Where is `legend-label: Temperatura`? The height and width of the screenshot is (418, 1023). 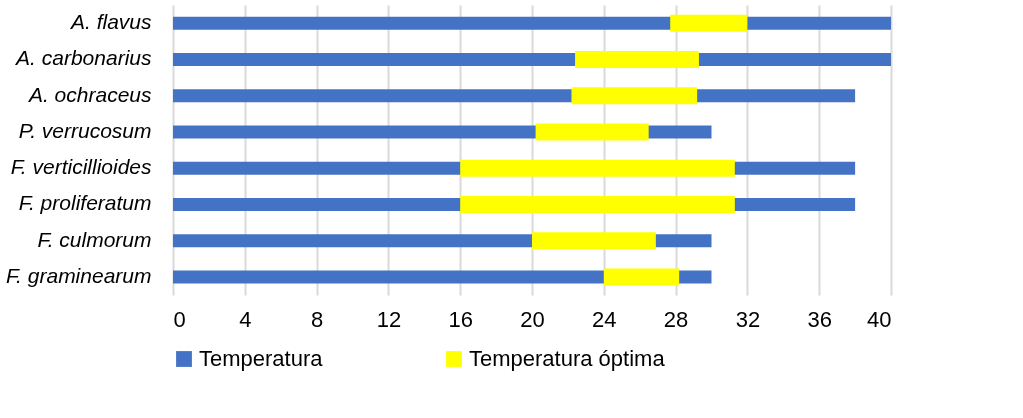
legend-label: Temperatura is located at coordinates (261, 358).